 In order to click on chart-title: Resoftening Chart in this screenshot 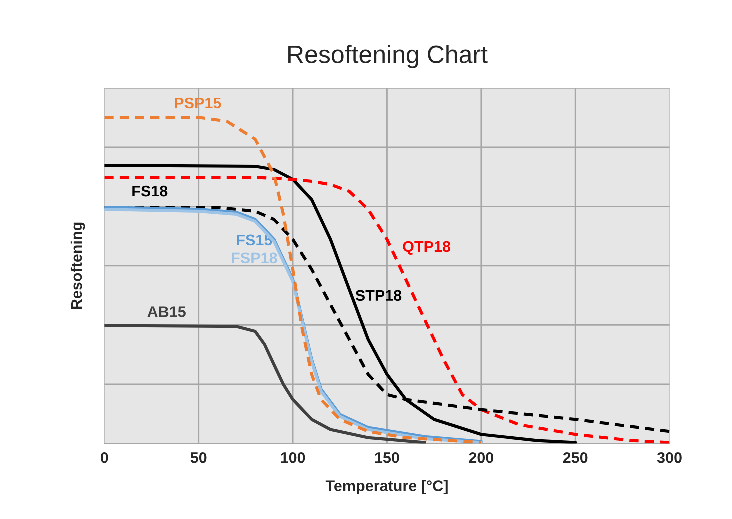, I will do `click(388, 56)`.